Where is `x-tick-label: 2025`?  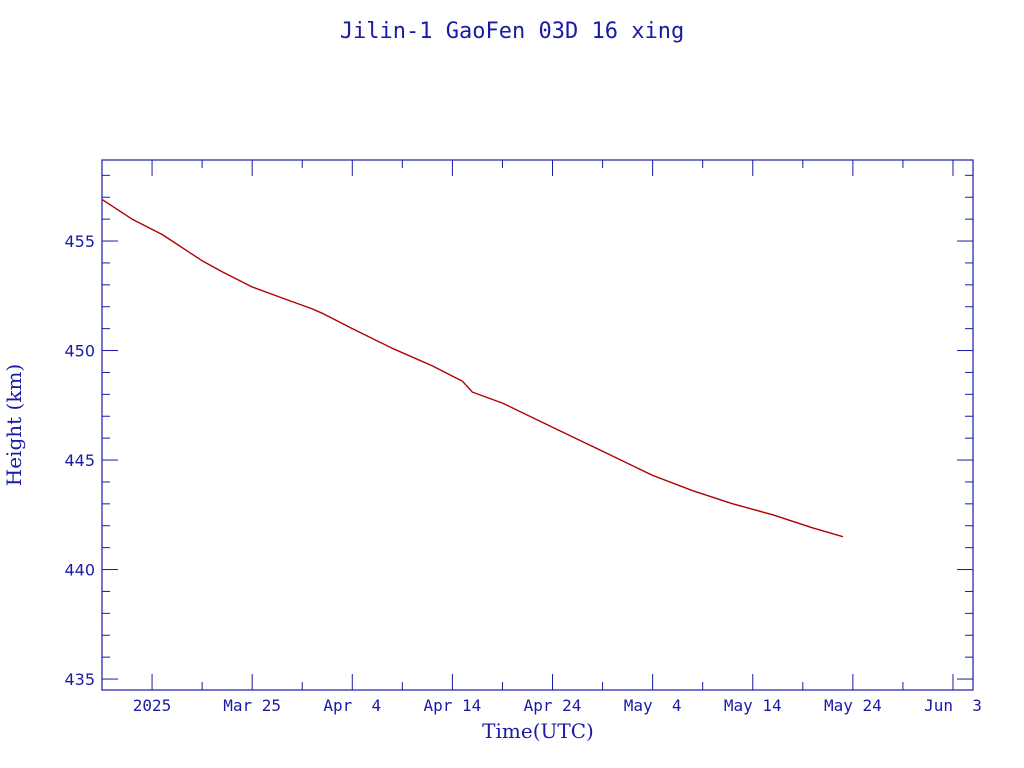
x-tick-label: 2025 is located at coordinates (152, 705).